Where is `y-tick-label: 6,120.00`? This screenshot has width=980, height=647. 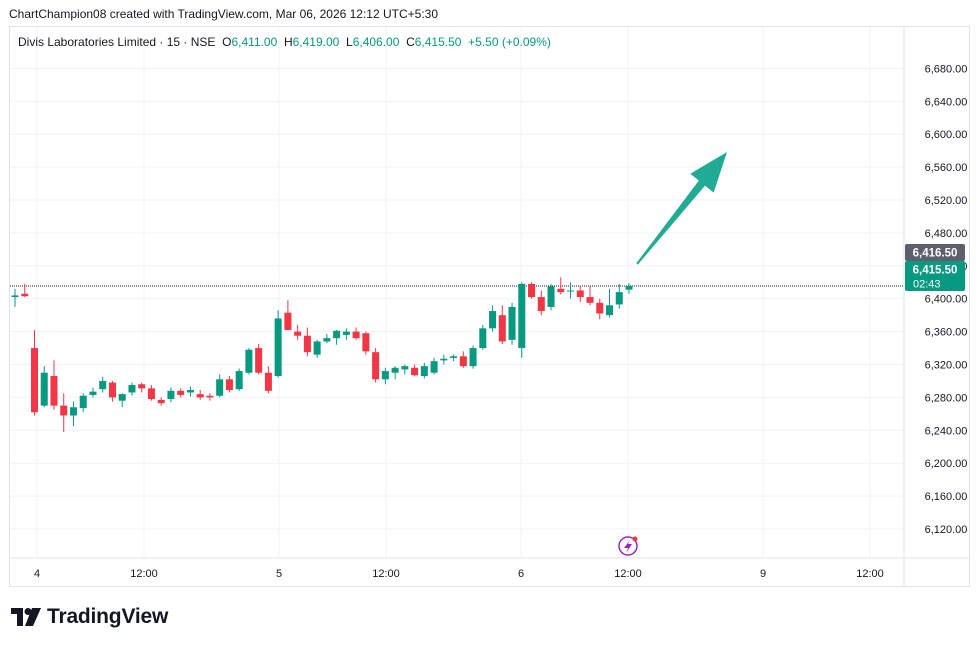 y-tick-label: 6,120.00 is located at coordinates (946, 530).